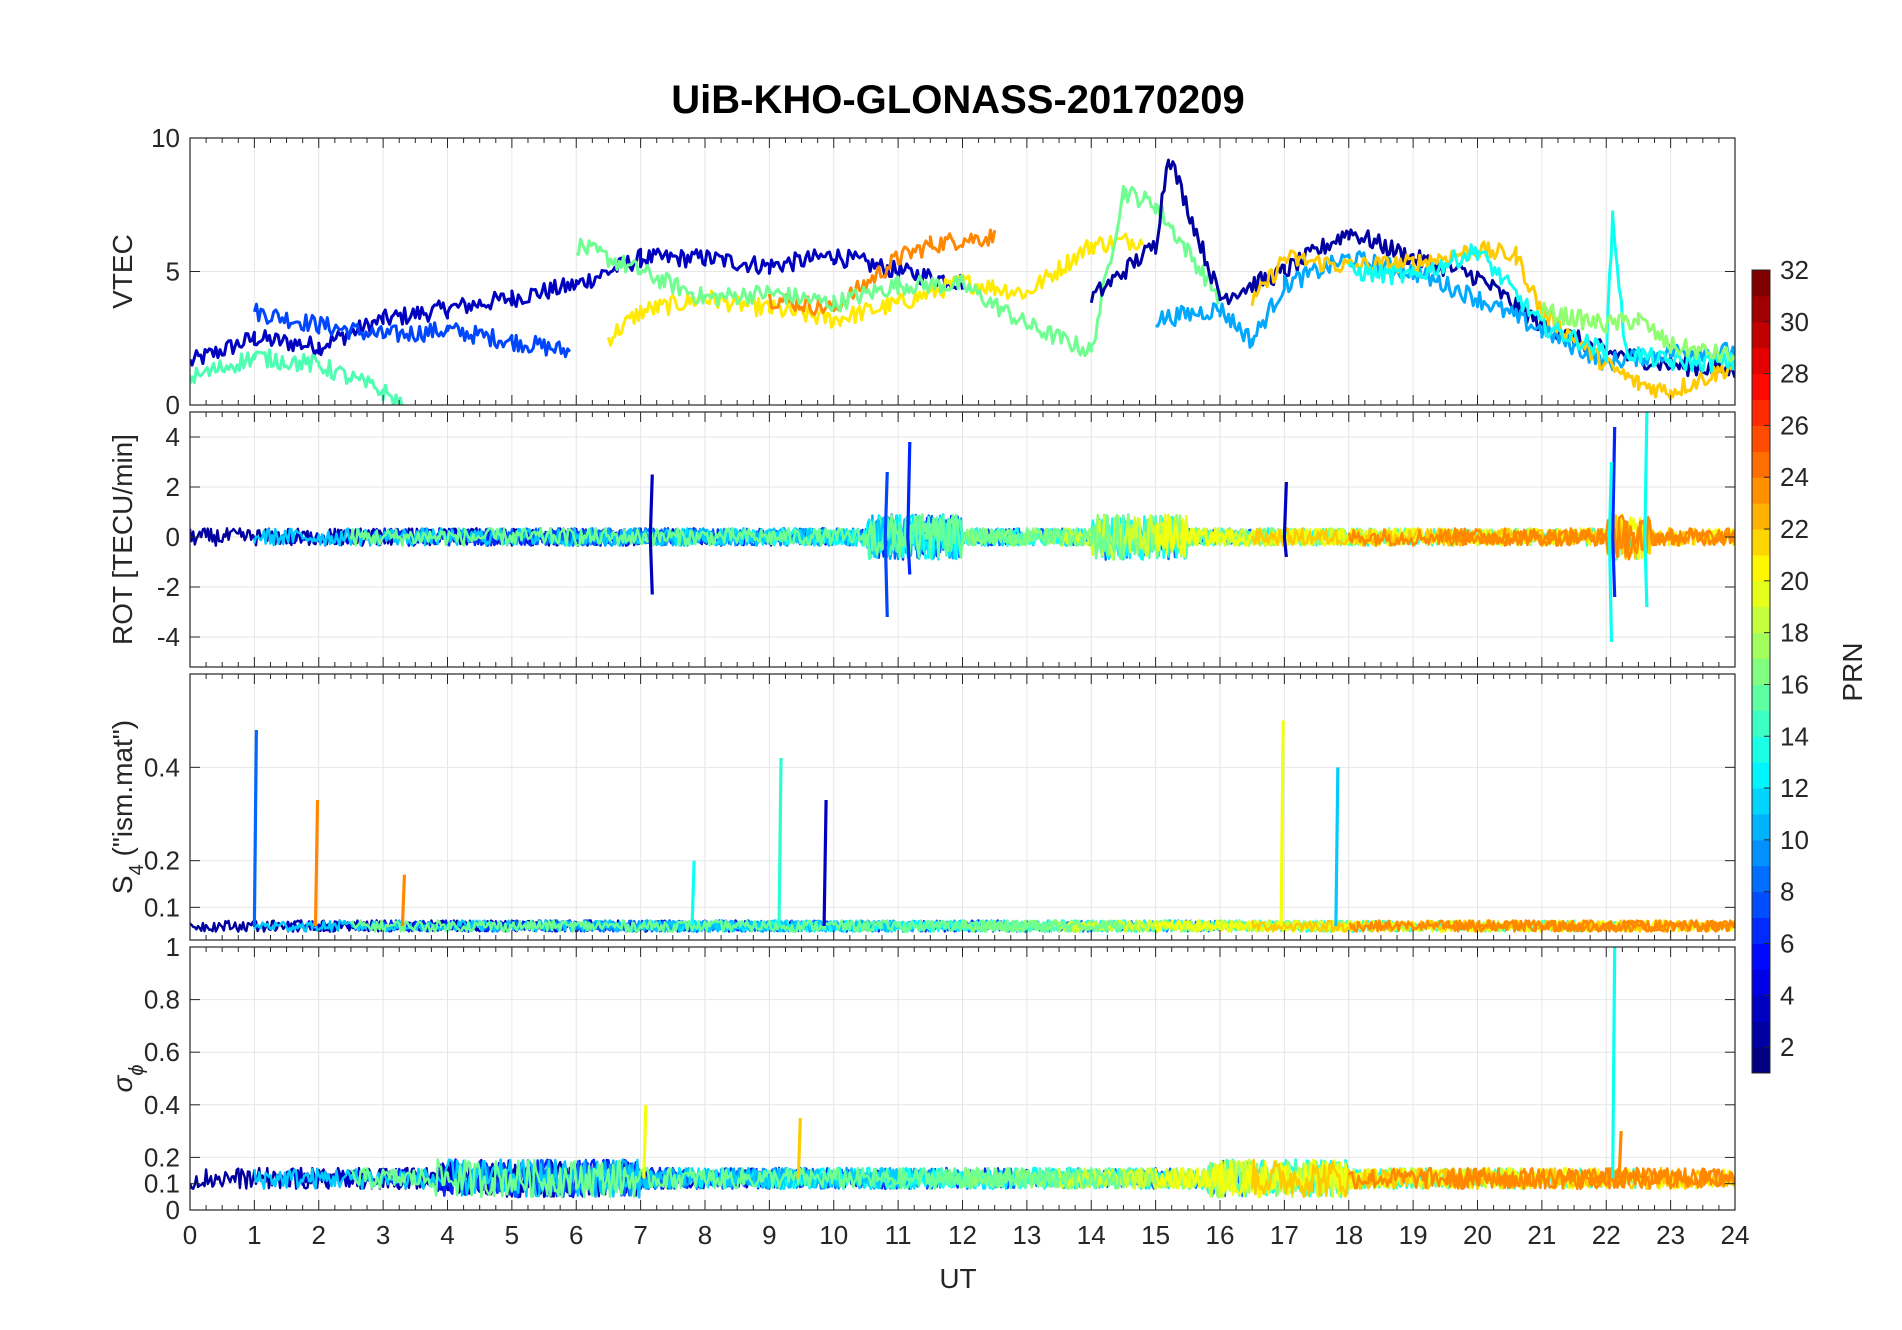 The image size is (1902, 1330). I want to click on y-tick-label: 0.4, so click(162, 1105).